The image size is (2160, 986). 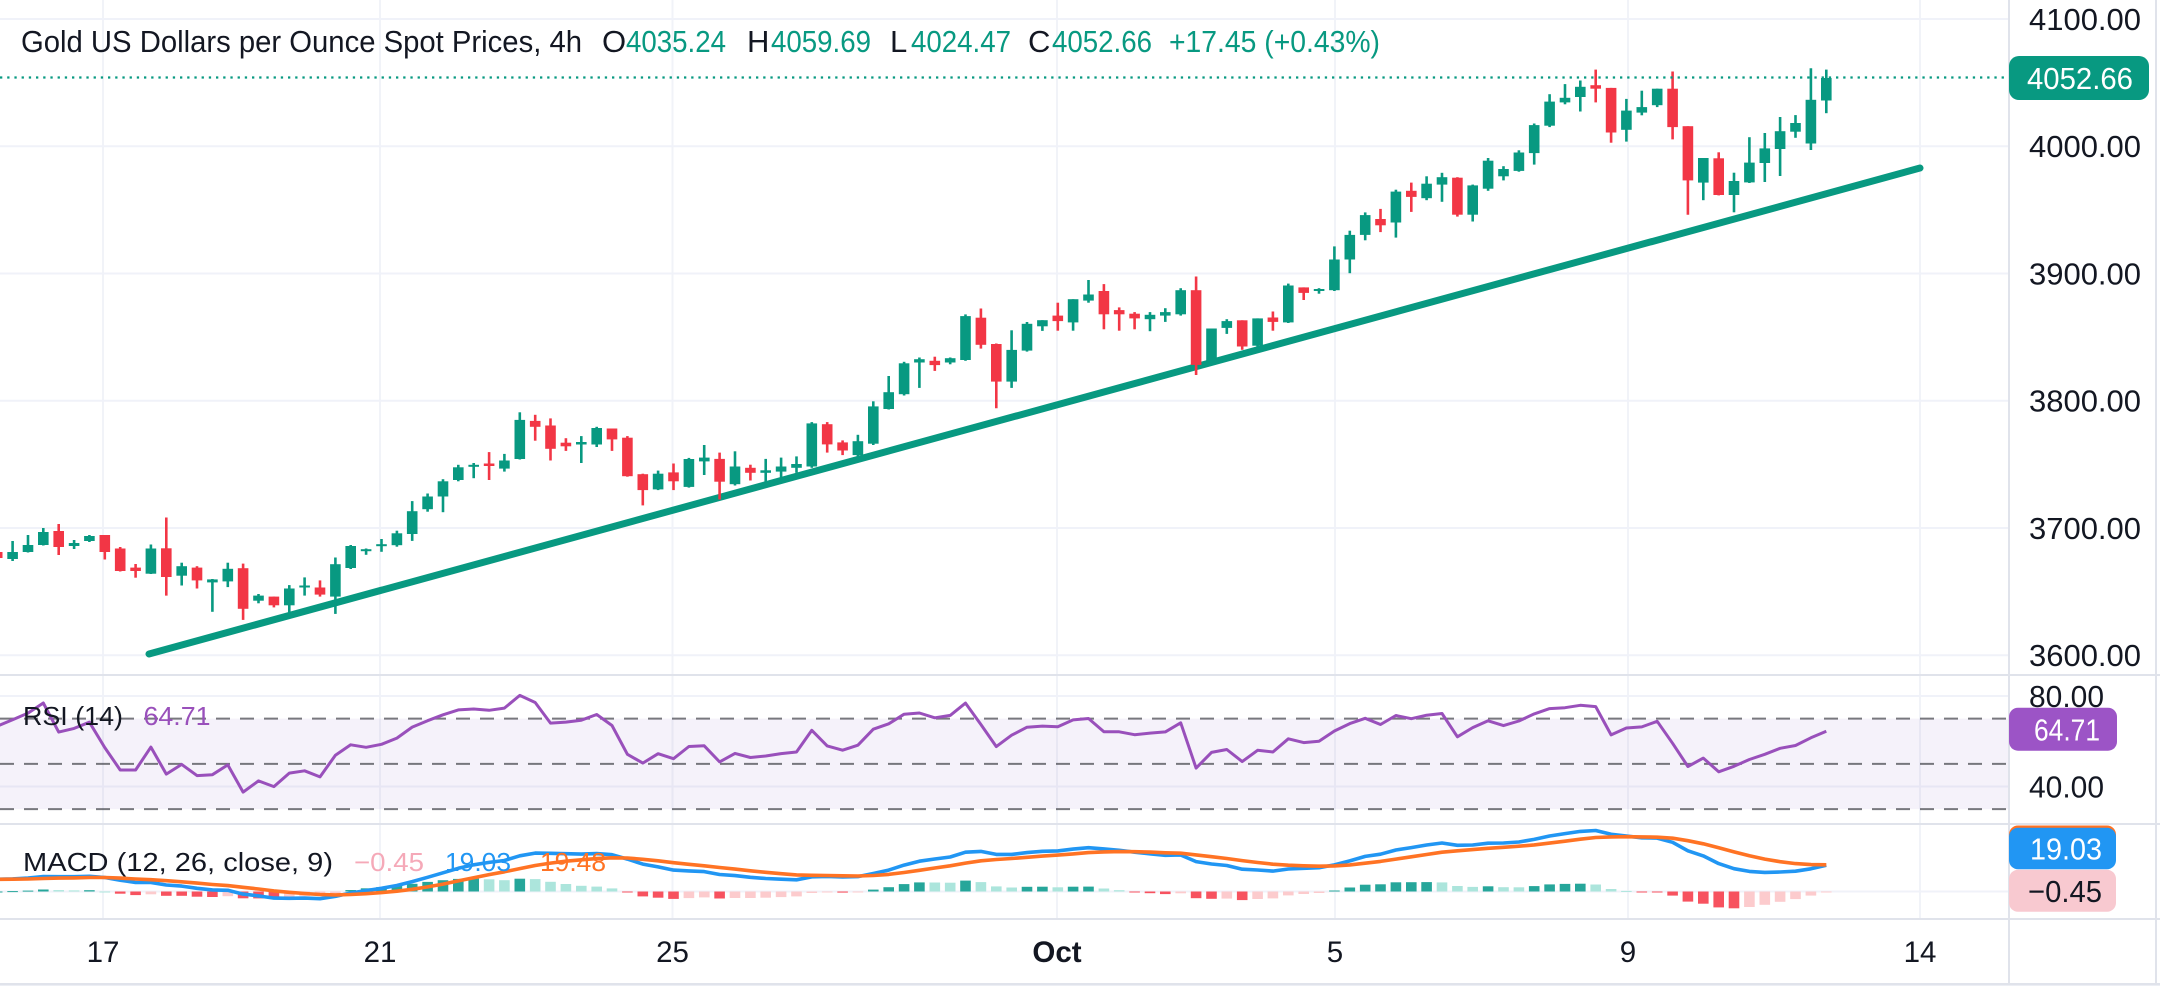 What do you see at coordinates (2066, 787) in the screenshot?
I see `svg-text: 40.00` at bounding box center [2066, 787].